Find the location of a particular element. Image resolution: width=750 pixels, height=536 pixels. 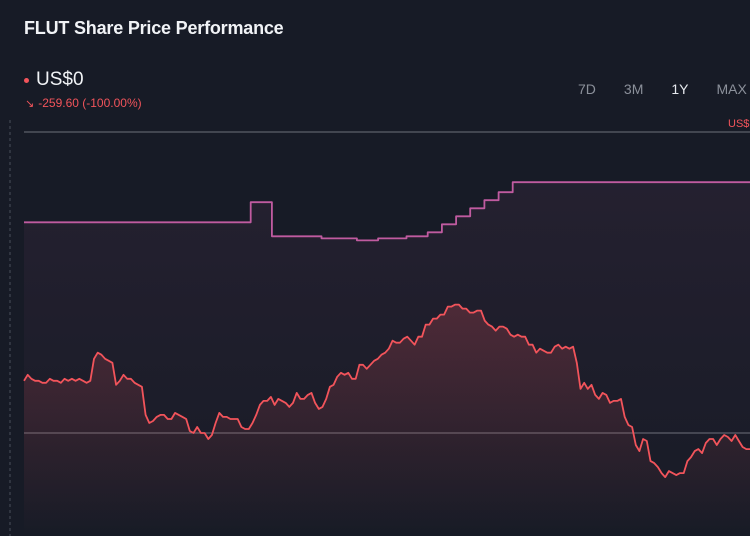

timeframe-tabs: 7D 3M 1Y MAX is located at coordinates (662, 89).